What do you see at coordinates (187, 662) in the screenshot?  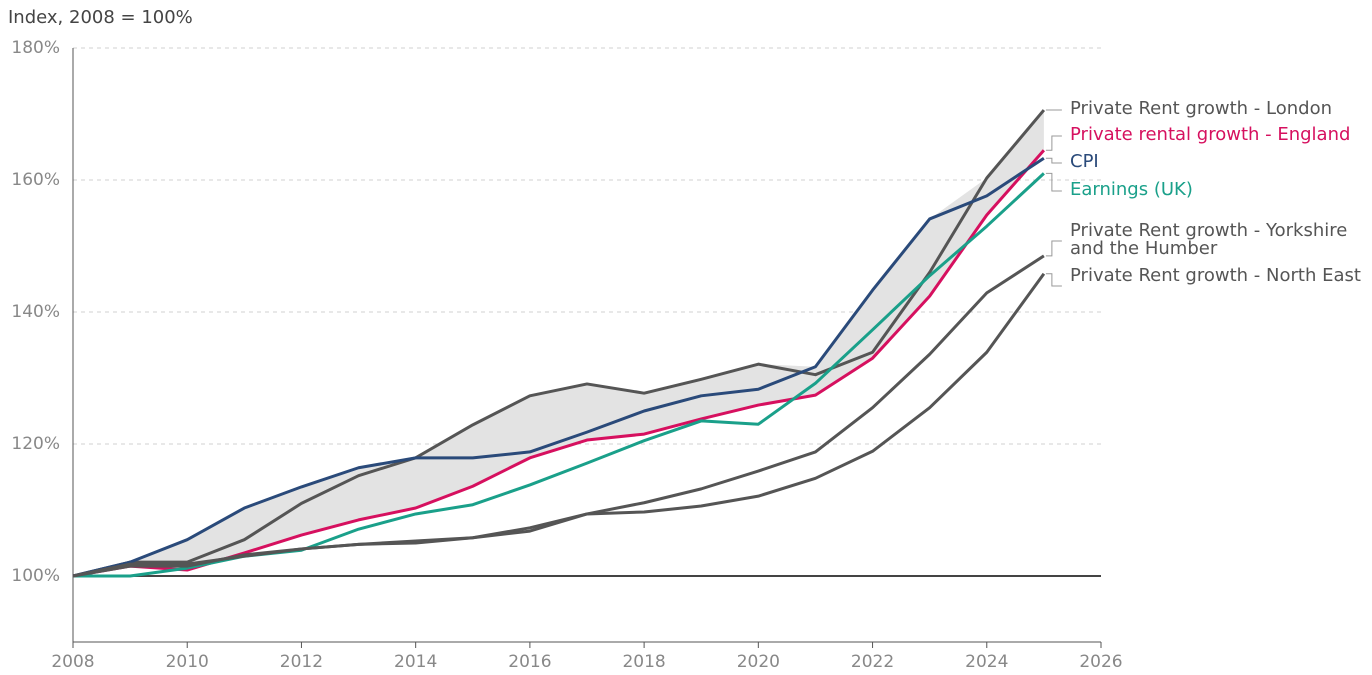 I see `x-tick-label: 2010` at bounding box center [187, 662].